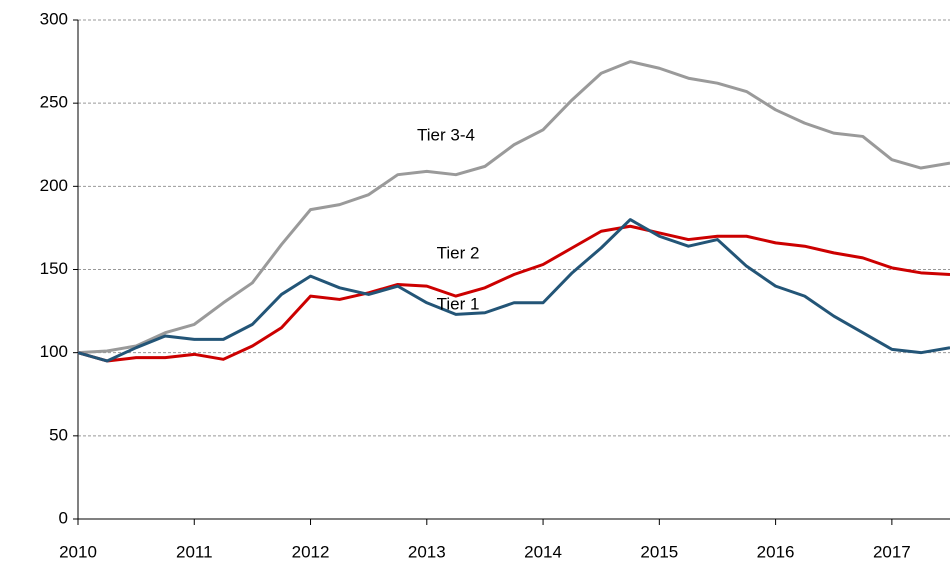 Image resolution: width=950 pixels, height=566 pixels. I want to click on series-label: Tier 1, so click(458, 303).